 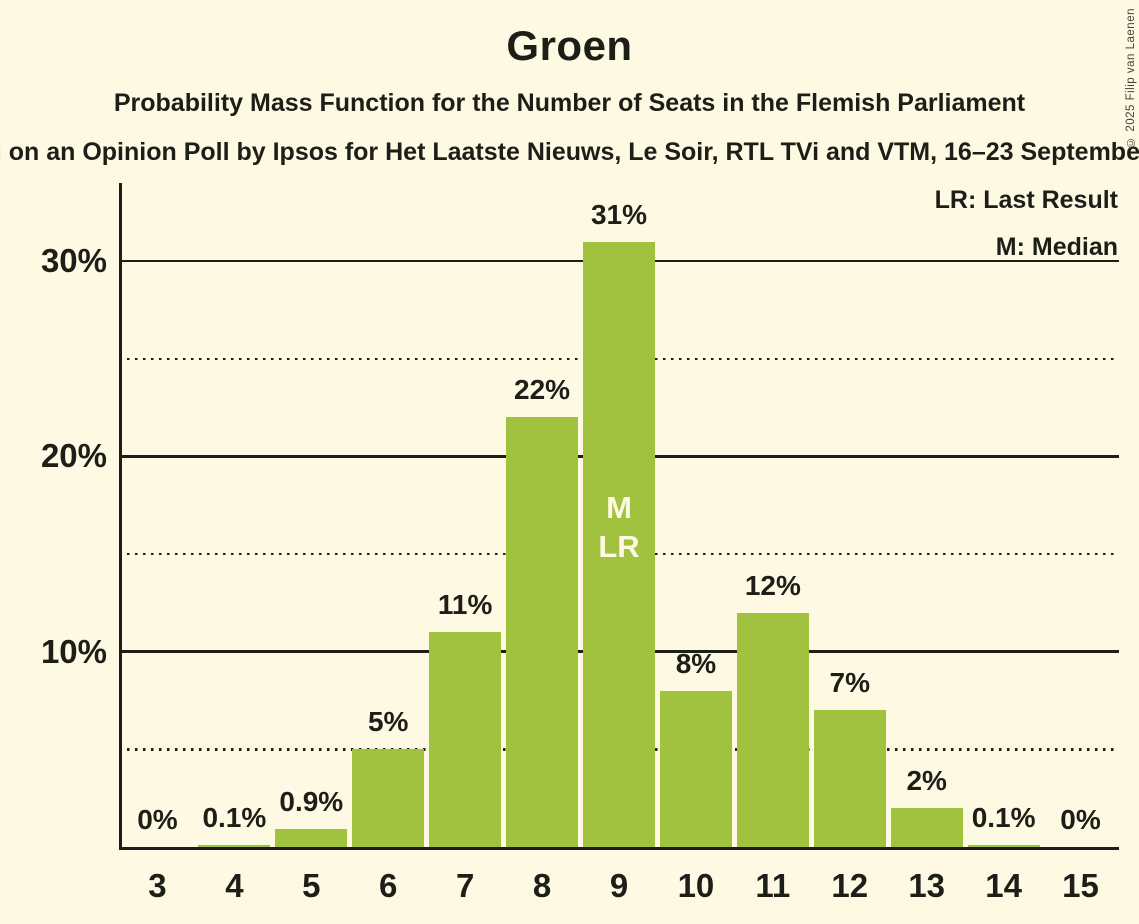 What do you see at coordinates (157, 819) in the screenshot?
I see `bar-value-label-3: 0%` at bounding box center [157, 819].